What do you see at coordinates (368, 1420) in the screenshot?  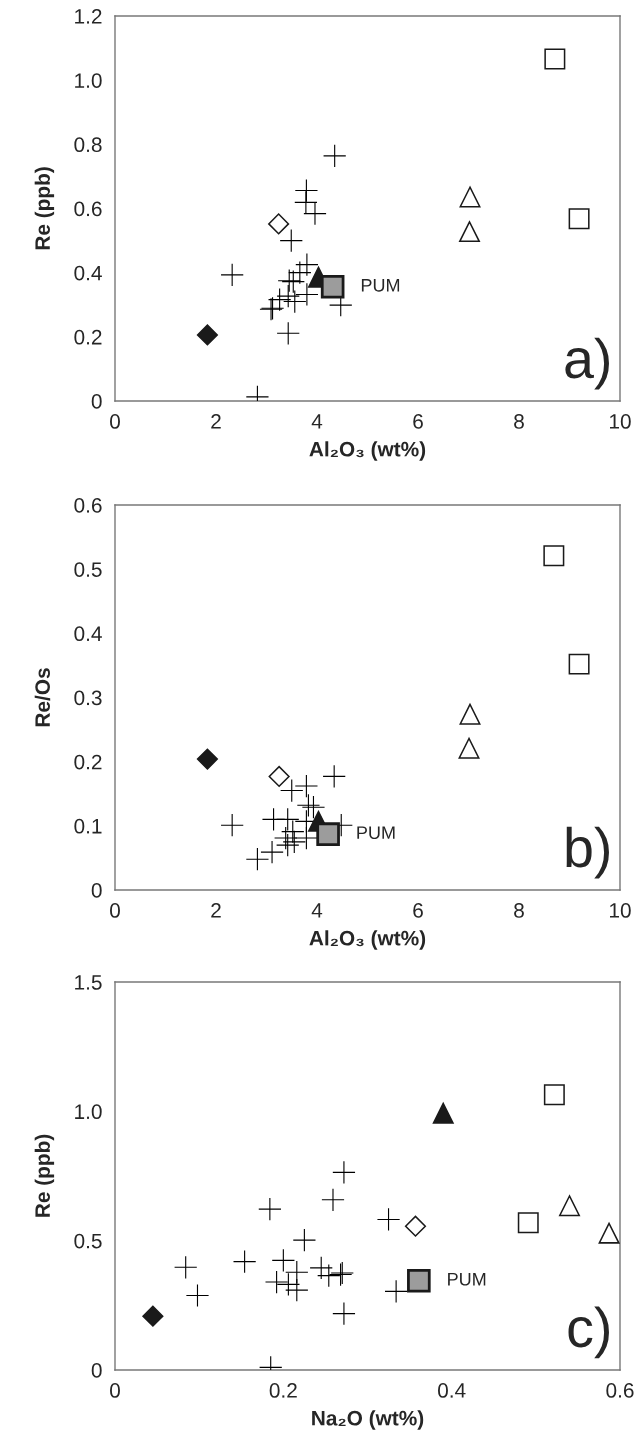 I see `x-axis-title: Na₂O (wt%)` at bounding box center [368, 1420].